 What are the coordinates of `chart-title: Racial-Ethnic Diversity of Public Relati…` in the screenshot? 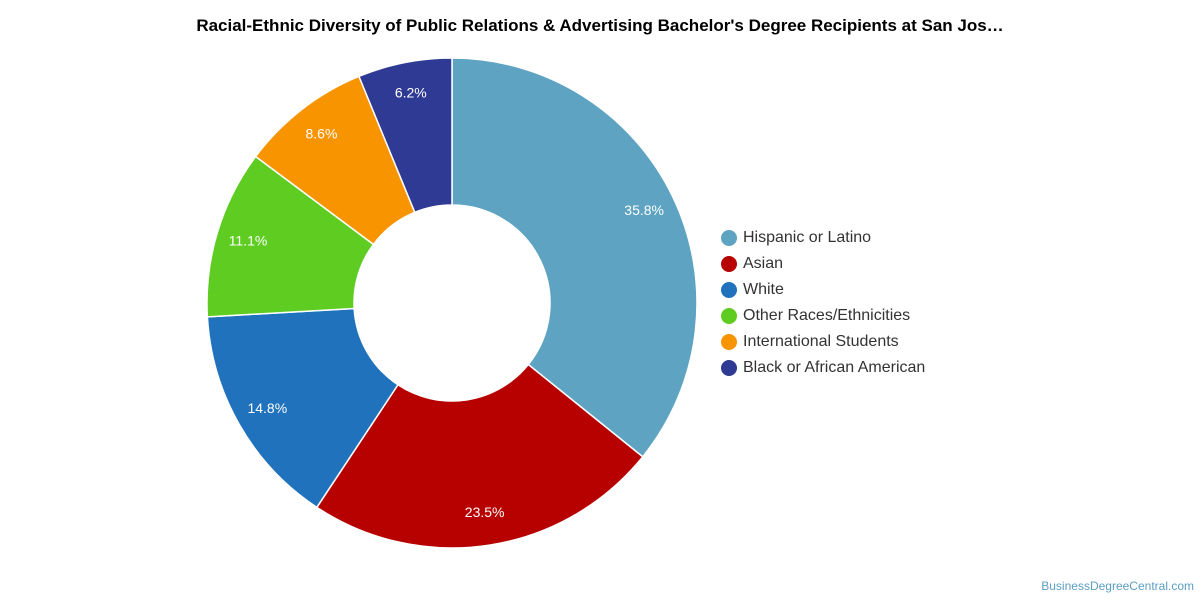 It's located at (600, 25).